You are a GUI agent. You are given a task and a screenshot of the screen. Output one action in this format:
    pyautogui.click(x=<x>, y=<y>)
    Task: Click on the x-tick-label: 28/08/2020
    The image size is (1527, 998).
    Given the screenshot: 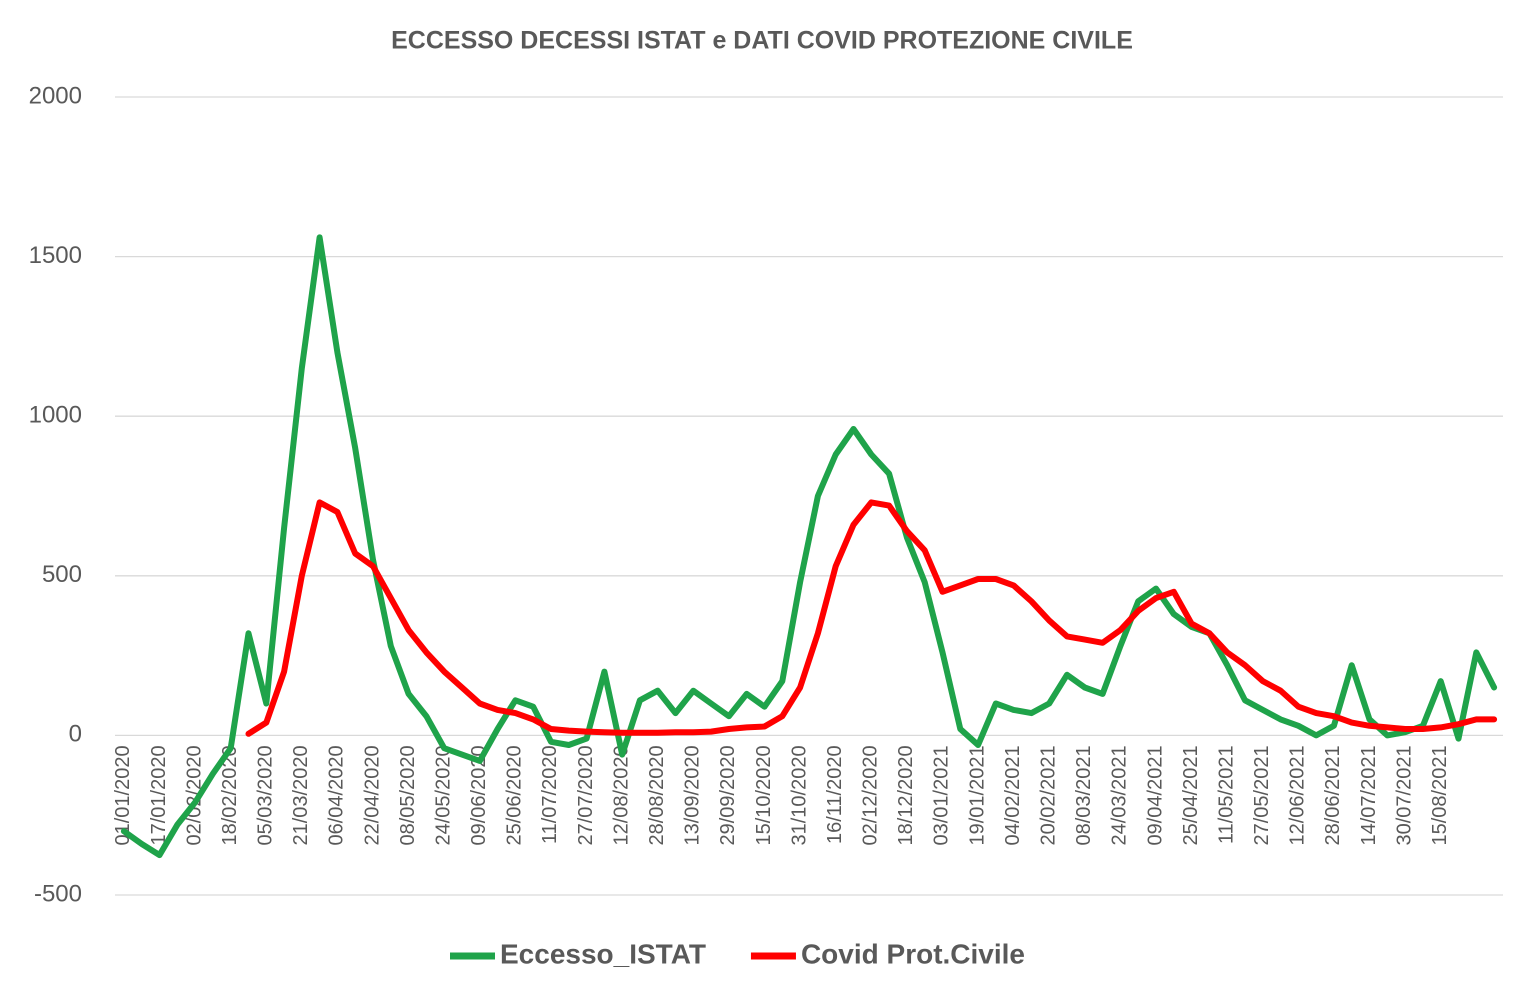 What is the action you would take?
    pyautogui.click(x=657, y=795)
    